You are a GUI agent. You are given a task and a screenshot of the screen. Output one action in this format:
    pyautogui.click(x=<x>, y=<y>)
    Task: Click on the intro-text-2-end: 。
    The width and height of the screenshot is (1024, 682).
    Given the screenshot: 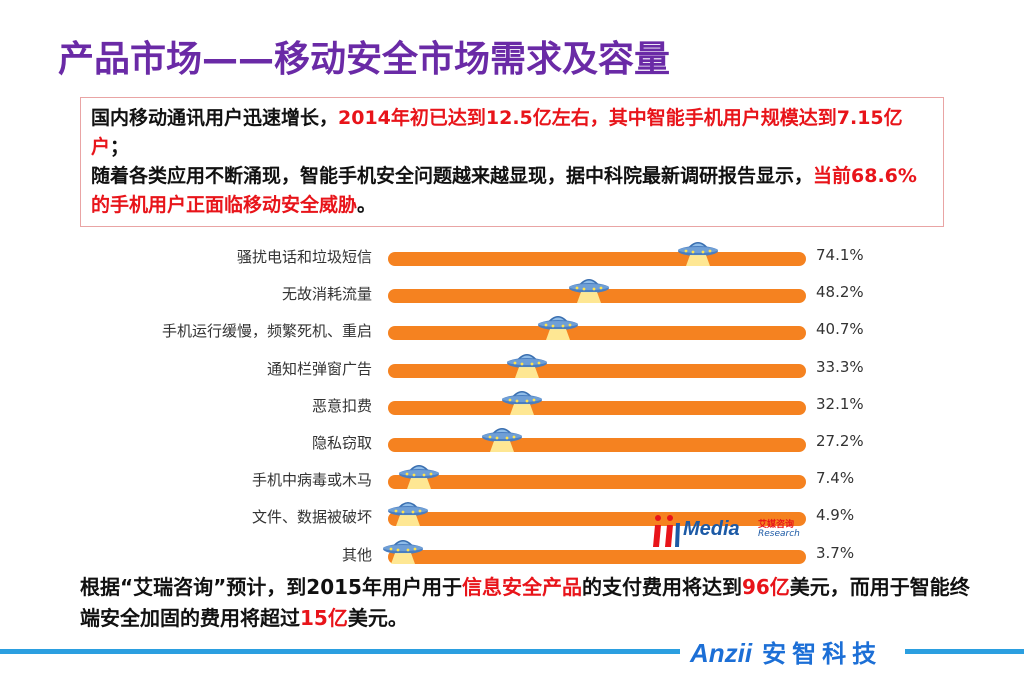 What is the action you would take?
    pyautogui.click(x=367, y=205)
    